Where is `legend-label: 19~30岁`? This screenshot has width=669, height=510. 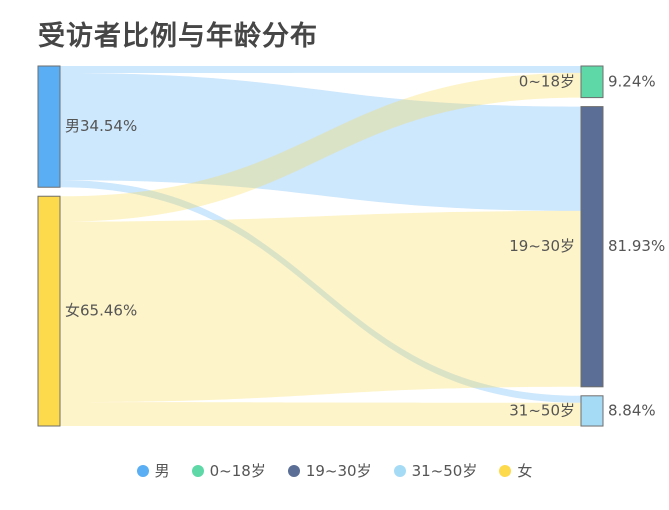
legend-label: 19~30岁 is located at coordinates (338, 471).